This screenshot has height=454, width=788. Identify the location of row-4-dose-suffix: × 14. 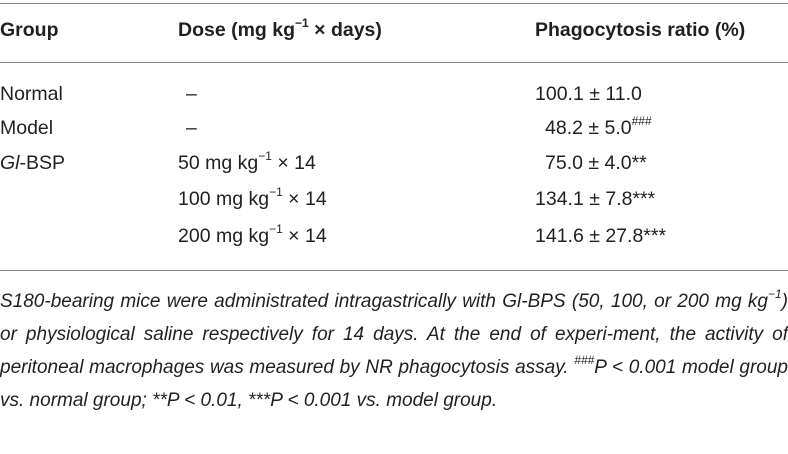
(304, 199).